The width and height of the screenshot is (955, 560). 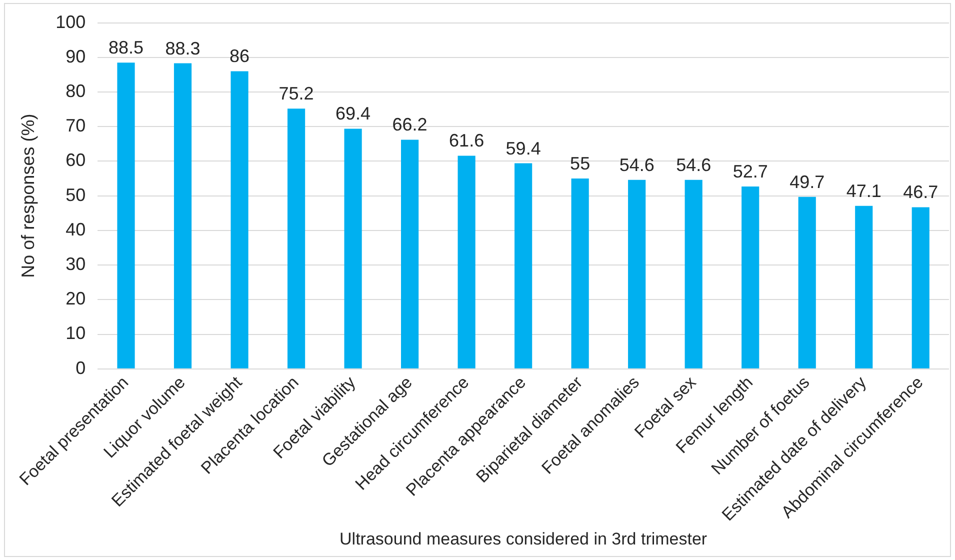 I want to click on y-tick-label: 30, so click(x=76, y=264).